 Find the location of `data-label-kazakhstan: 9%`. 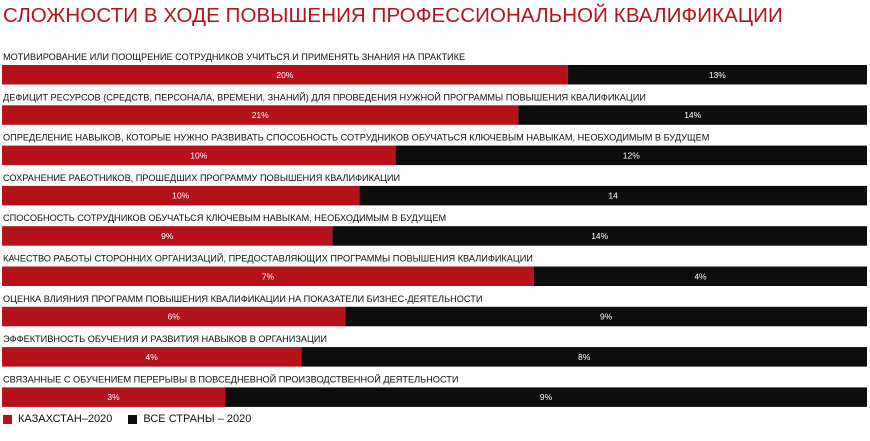

data-label-kazakhstan: 9% is located at coordinates (167, 236).